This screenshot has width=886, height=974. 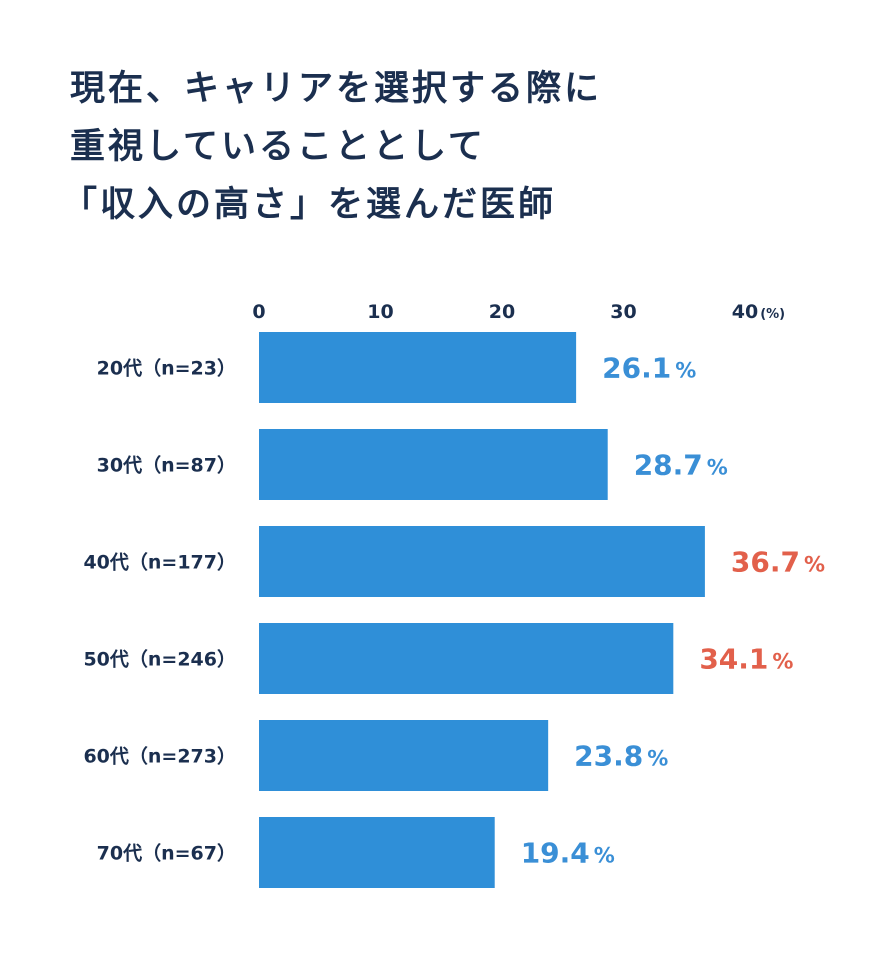 What do you see at coordinates (745, 312) in the screenshot?
I see `x-tick-label: 40` at bounding box center [745, 312].